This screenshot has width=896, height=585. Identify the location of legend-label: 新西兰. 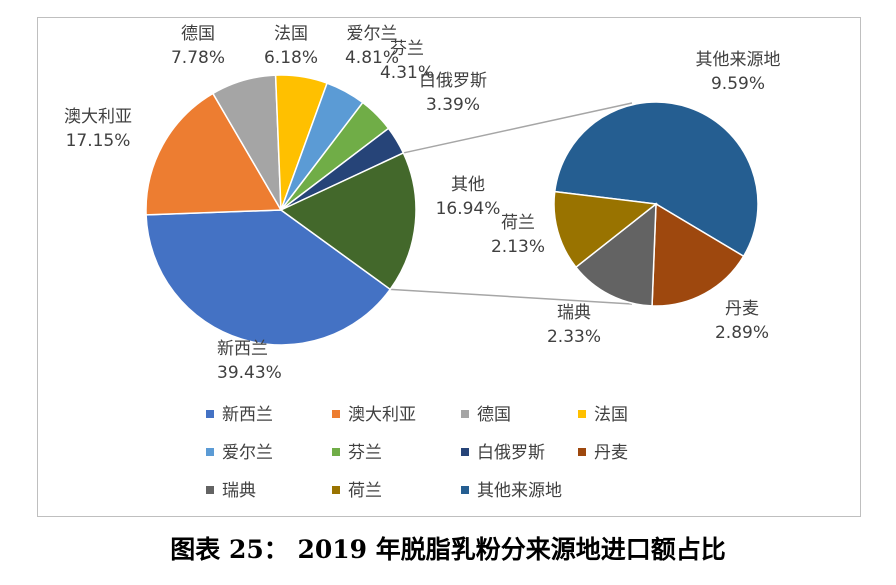
(247, 415).